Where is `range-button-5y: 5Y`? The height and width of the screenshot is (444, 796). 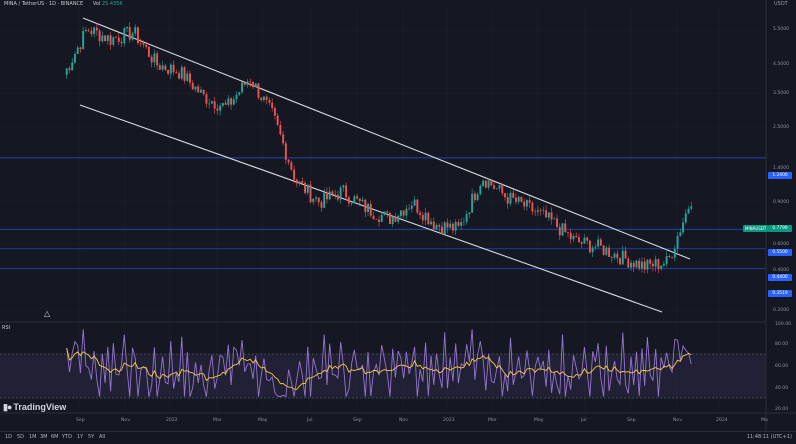 range-button-5y: 5Y is located at coordinates (91, 437).